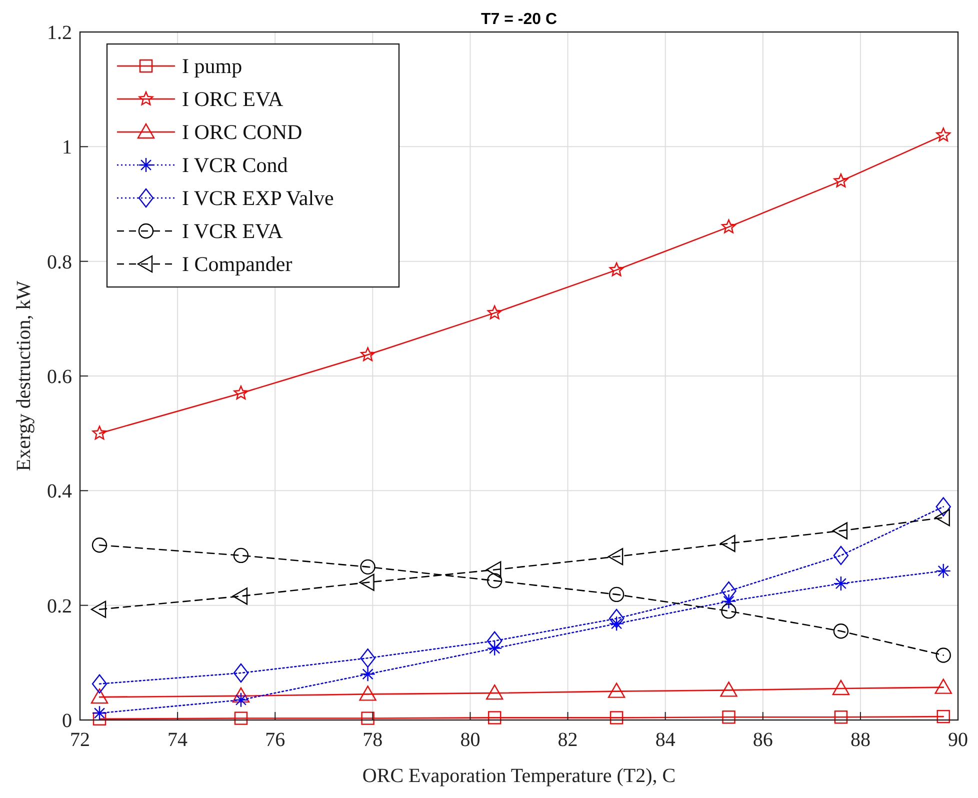  I want to click on x-tick-label: 72, so click(80, 740).